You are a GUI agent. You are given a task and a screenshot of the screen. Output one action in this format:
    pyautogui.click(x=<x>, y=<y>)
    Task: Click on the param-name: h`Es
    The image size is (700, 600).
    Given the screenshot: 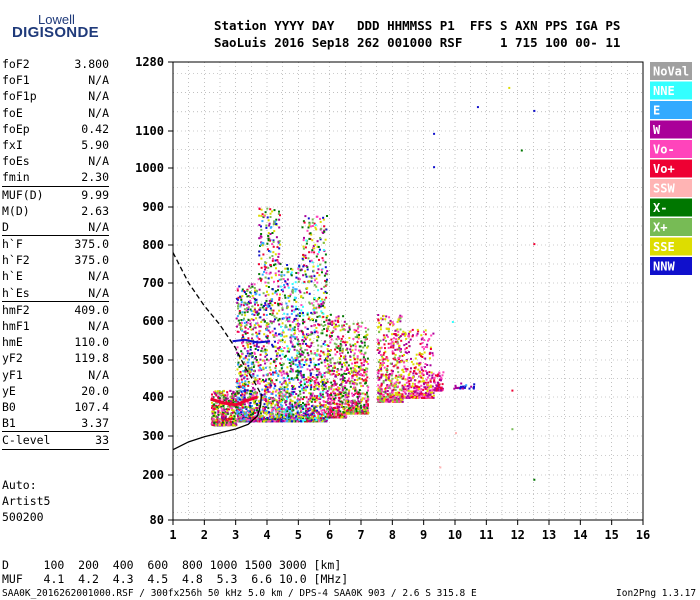 What is the action you would take?
    pyautogui.click(x=16, y=292)
    